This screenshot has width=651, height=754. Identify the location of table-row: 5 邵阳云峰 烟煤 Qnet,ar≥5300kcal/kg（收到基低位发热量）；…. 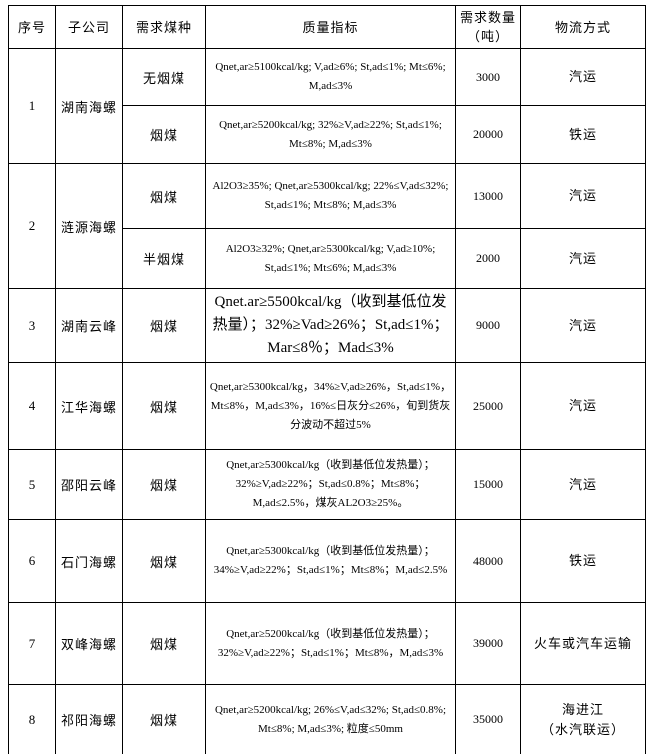
(327, 484).